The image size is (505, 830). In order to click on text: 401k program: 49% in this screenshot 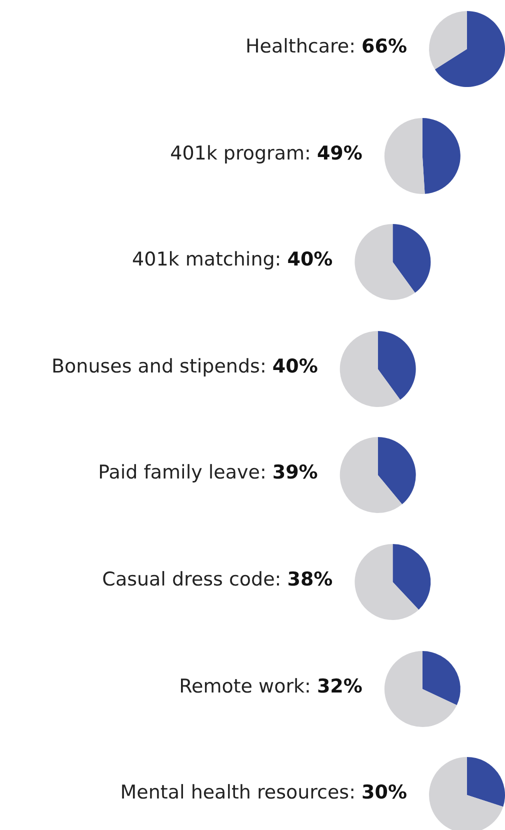, I will do `click(266, 153)`.